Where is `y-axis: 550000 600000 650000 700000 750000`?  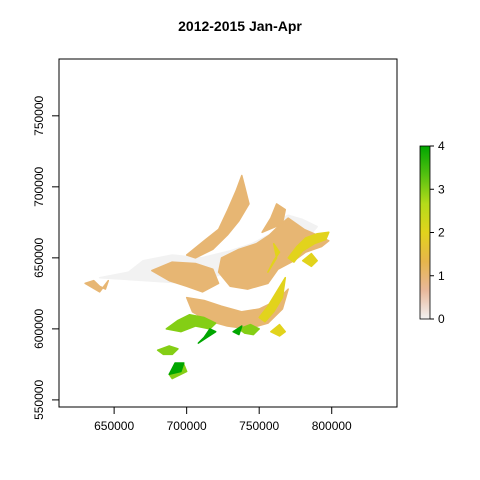 y-axis: 550000 600000 650000 700000 750000 is located at coordinates (46, 257).